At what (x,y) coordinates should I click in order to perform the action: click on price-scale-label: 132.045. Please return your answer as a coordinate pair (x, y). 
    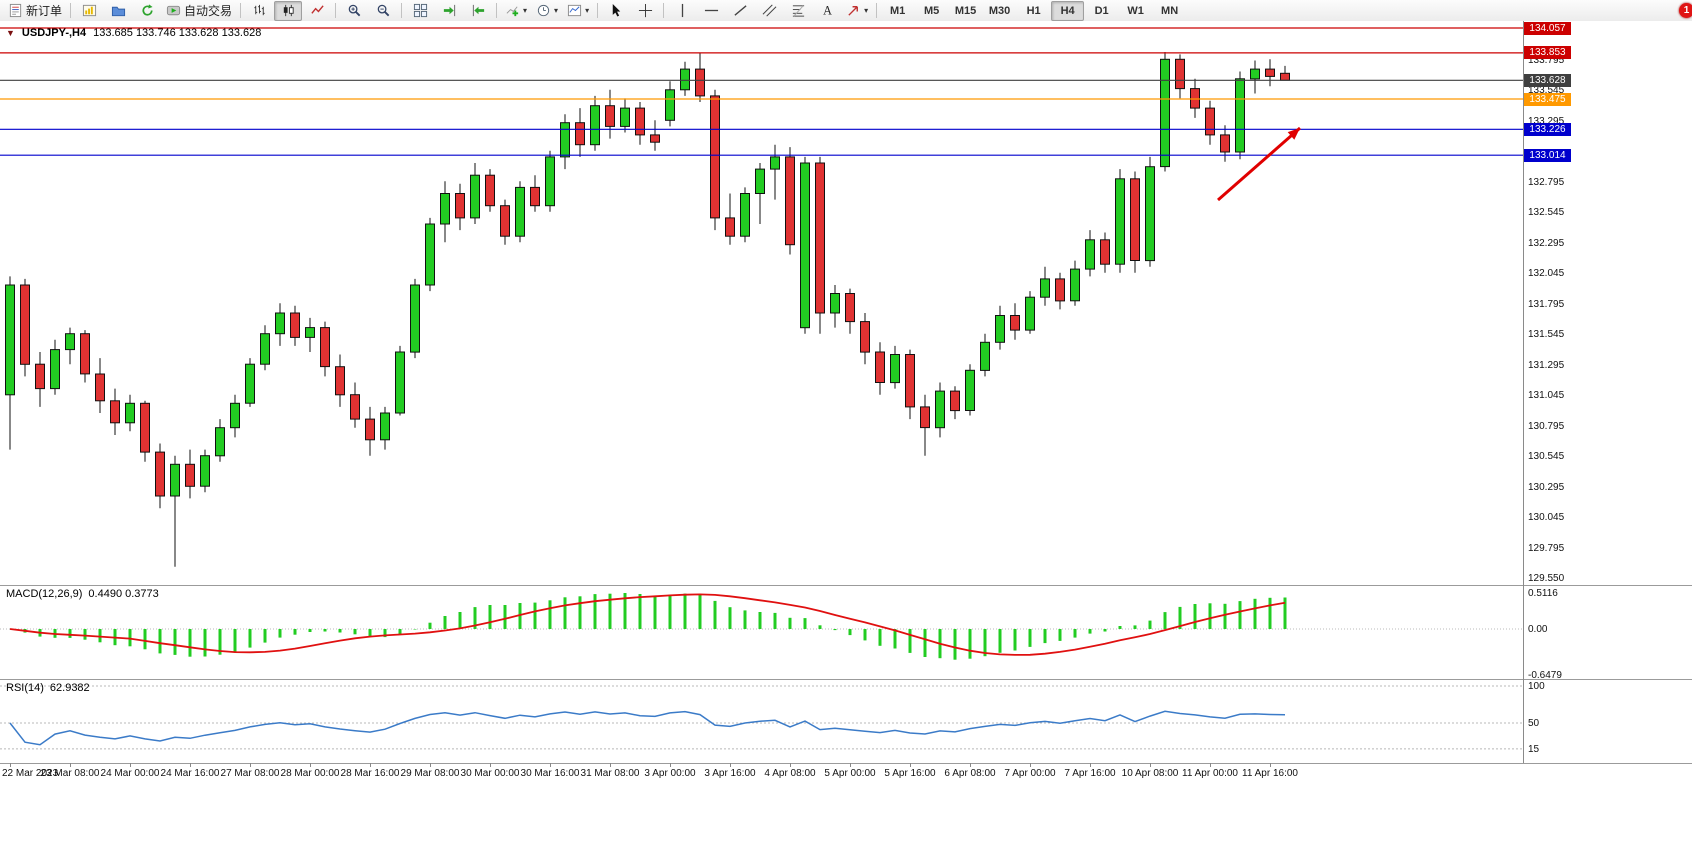
    Looking at the image, I should click on (1546, 274).